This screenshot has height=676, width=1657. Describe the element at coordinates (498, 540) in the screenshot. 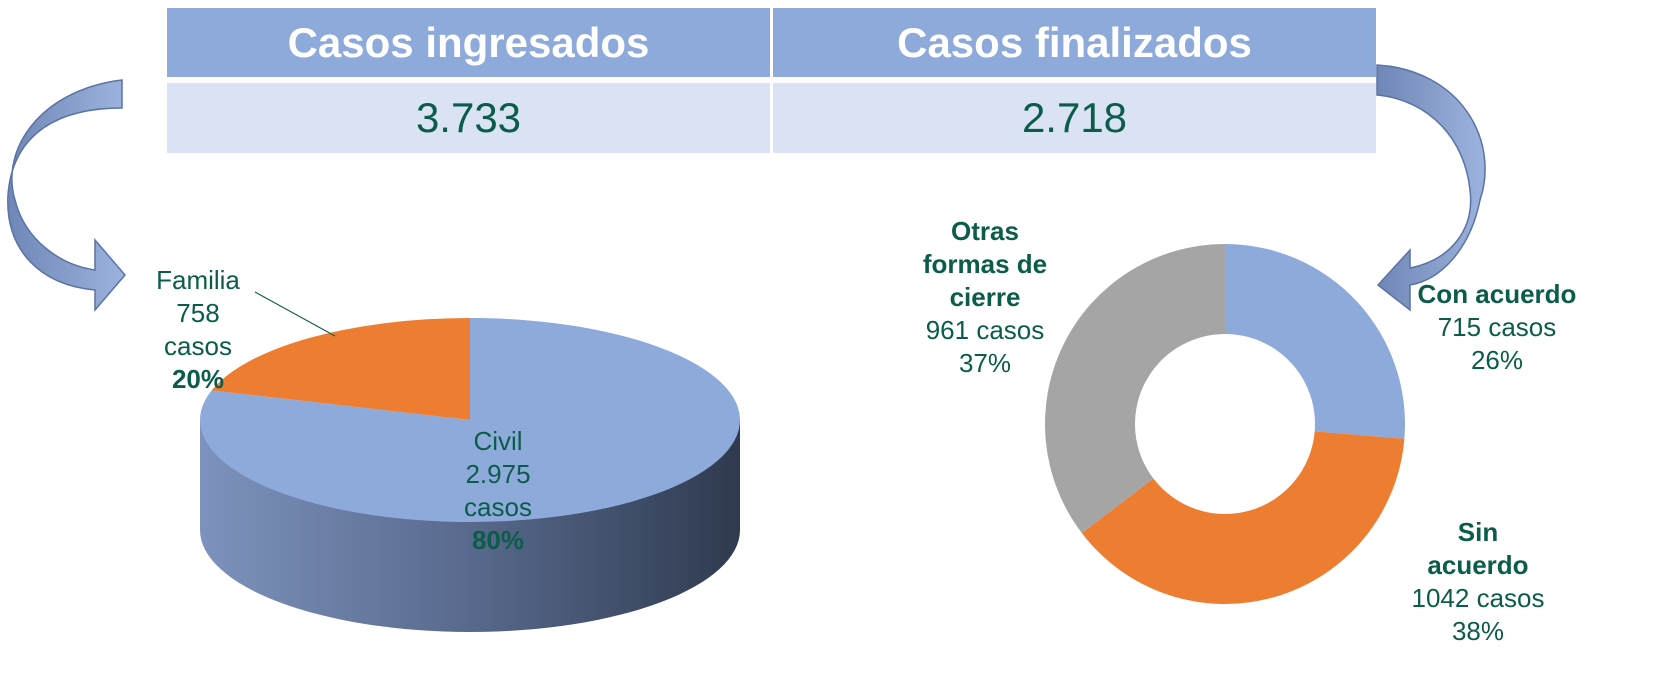

I see `percent: 80%` at that location.